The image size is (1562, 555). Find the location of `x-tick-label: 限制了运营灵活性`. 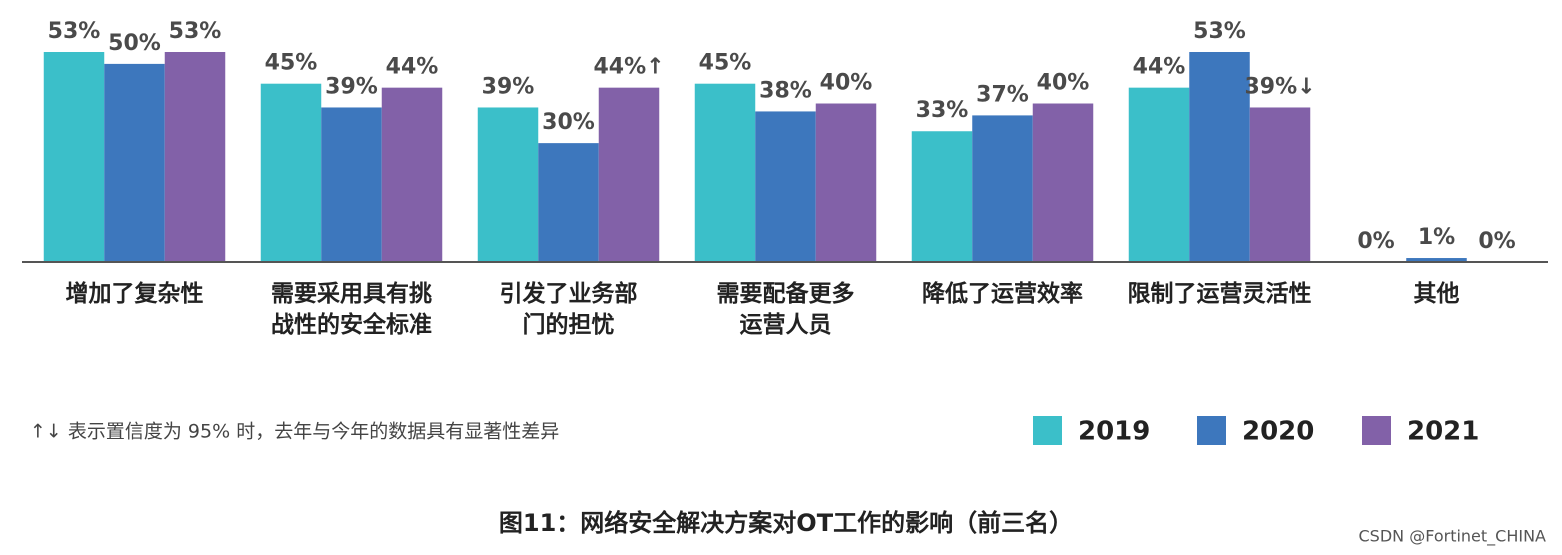

x-tick-label: 限制了运营灵活性 is located at coordinates (1220, 294).